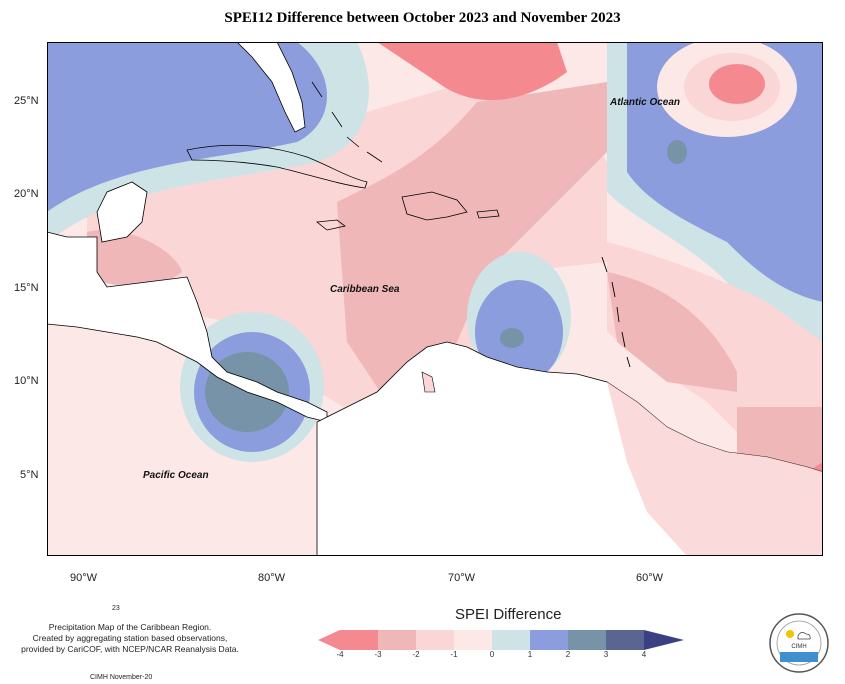 Image resolution: width=845 pixels, height=684 pixels. What do you see at coordinates (616, 312) in the screenshot?
I see `land-lesser-antilles` at bounding box center [616, 312].